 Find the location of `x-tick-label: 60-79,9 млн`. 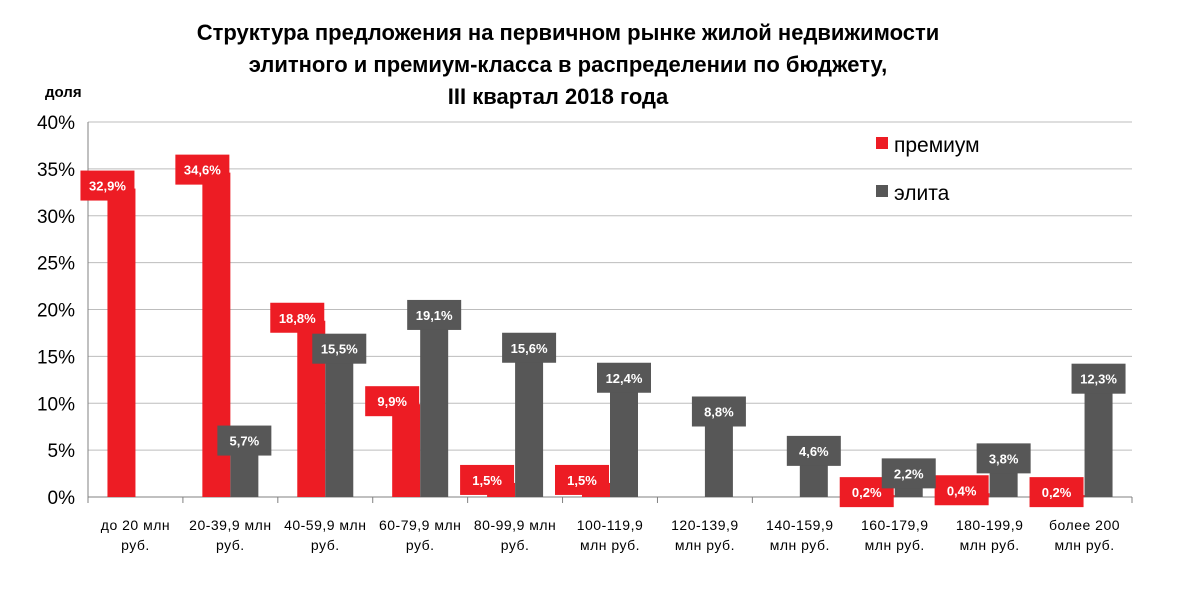

x-tick-label: 60-79,9 млн is located at coordinates (420, 525).